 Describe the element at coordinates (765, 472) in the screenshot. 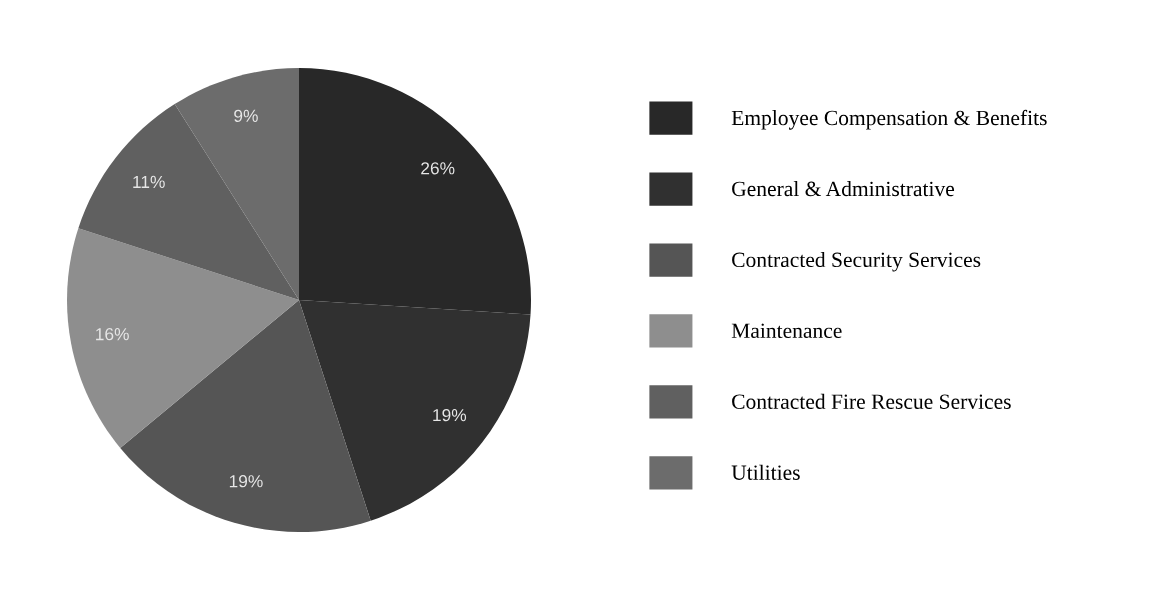

I see `legend-label: Utilities` at that location.